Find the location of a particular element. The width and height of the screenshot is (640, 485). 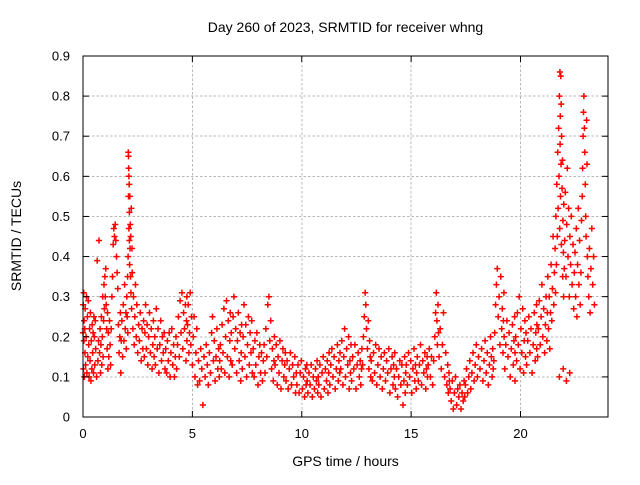

y-tick-label: 0.2 is located at coordinates (61, 336).